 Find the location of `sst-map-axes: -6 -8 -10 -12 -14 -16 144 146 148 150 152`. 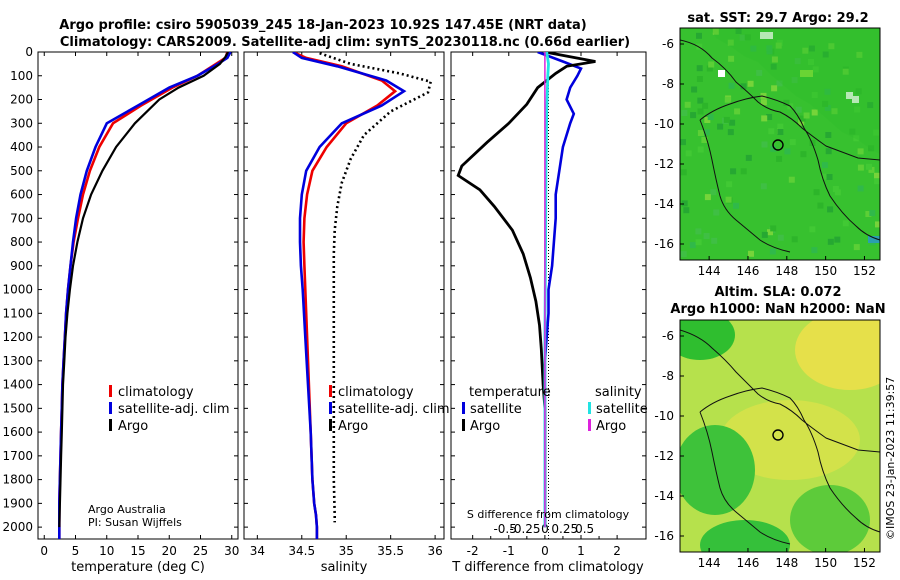

sst-map-axes: -6 -8 -10 -12 -14 -16 144 146 148 150 152 is located at coordinates (765, 157).